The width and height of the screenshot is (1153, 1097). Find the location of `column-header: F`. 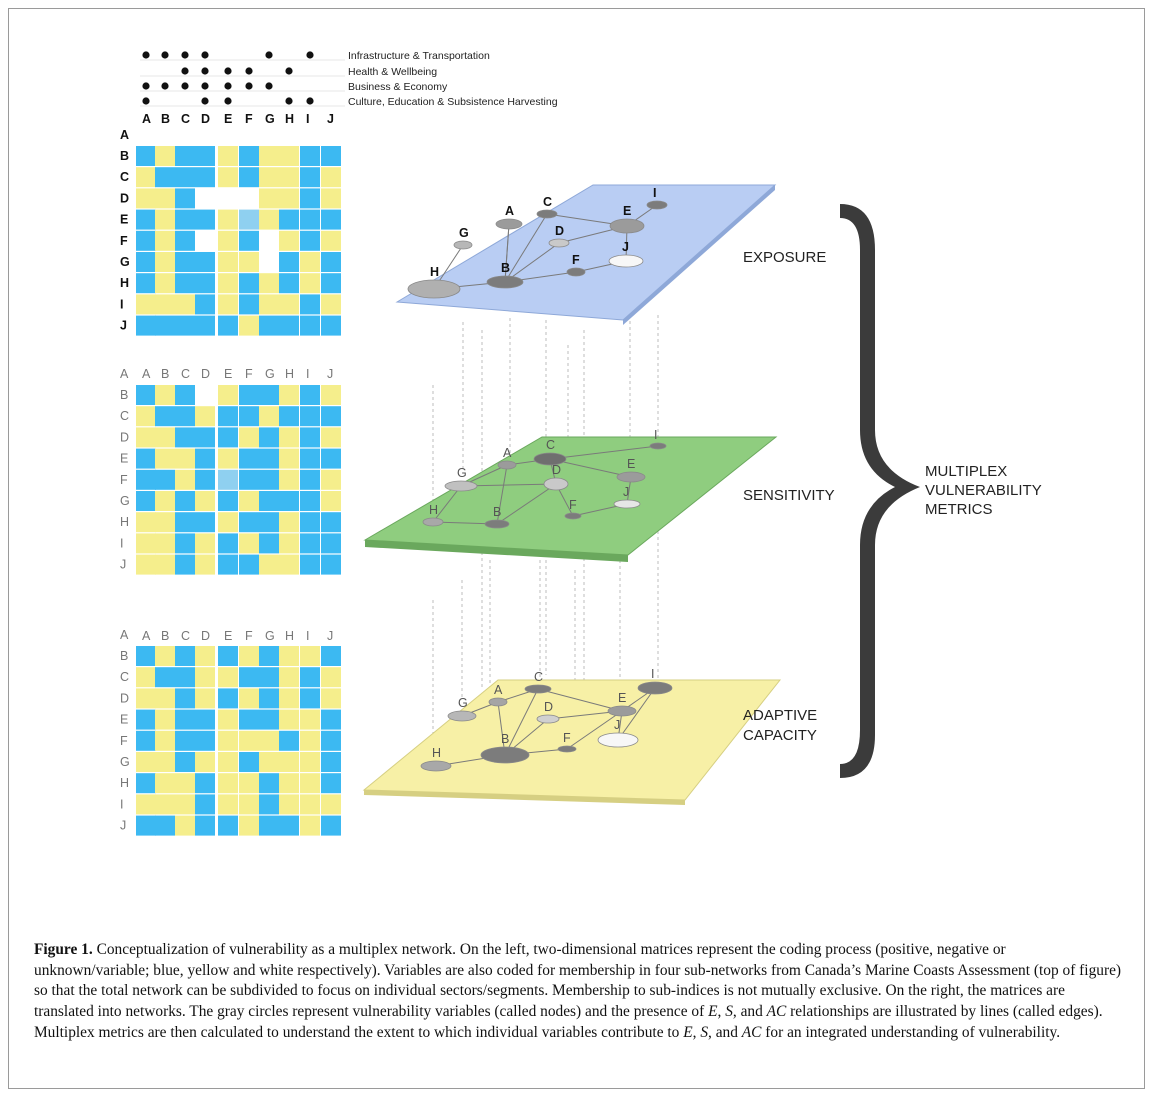

column-header: F is located at coordinates (249, 119).